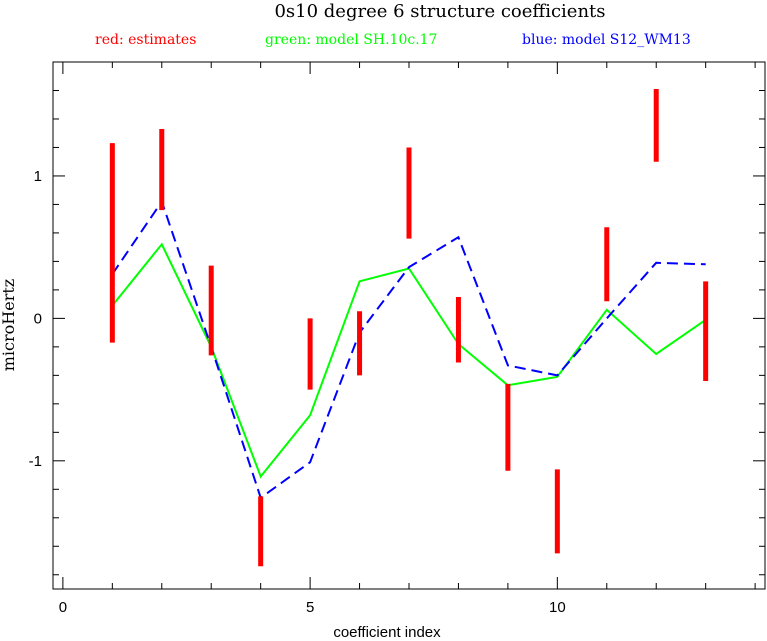  I want to click on chart-title: 0s10 degree 6 structure coefficients, so click(439, 11).